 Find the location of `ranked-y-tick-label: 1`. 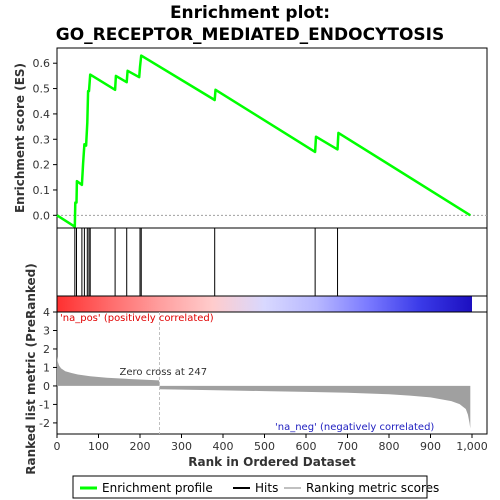

ranked-y-tick-label: 1 is located at coordinates (46, 367).